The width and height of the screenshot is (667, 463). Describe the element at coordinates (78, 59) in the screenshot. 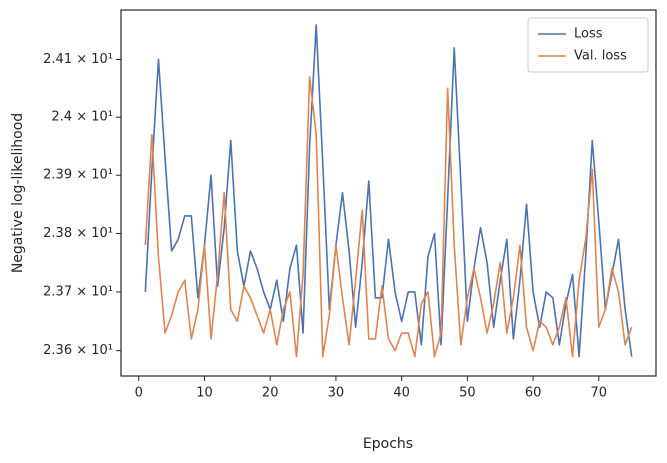

I see `y-tick-label: 2.41 × 10¹` at that location.